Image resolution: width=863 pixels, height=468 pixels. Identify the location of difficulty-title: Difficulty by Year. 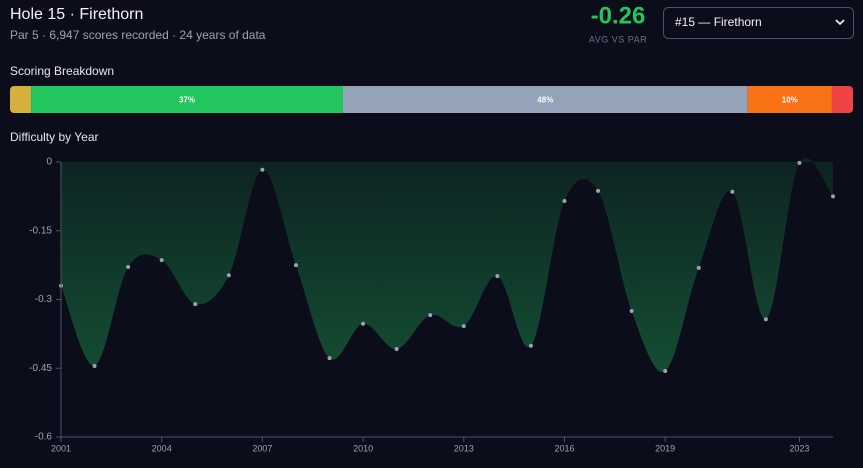
(54, 137).